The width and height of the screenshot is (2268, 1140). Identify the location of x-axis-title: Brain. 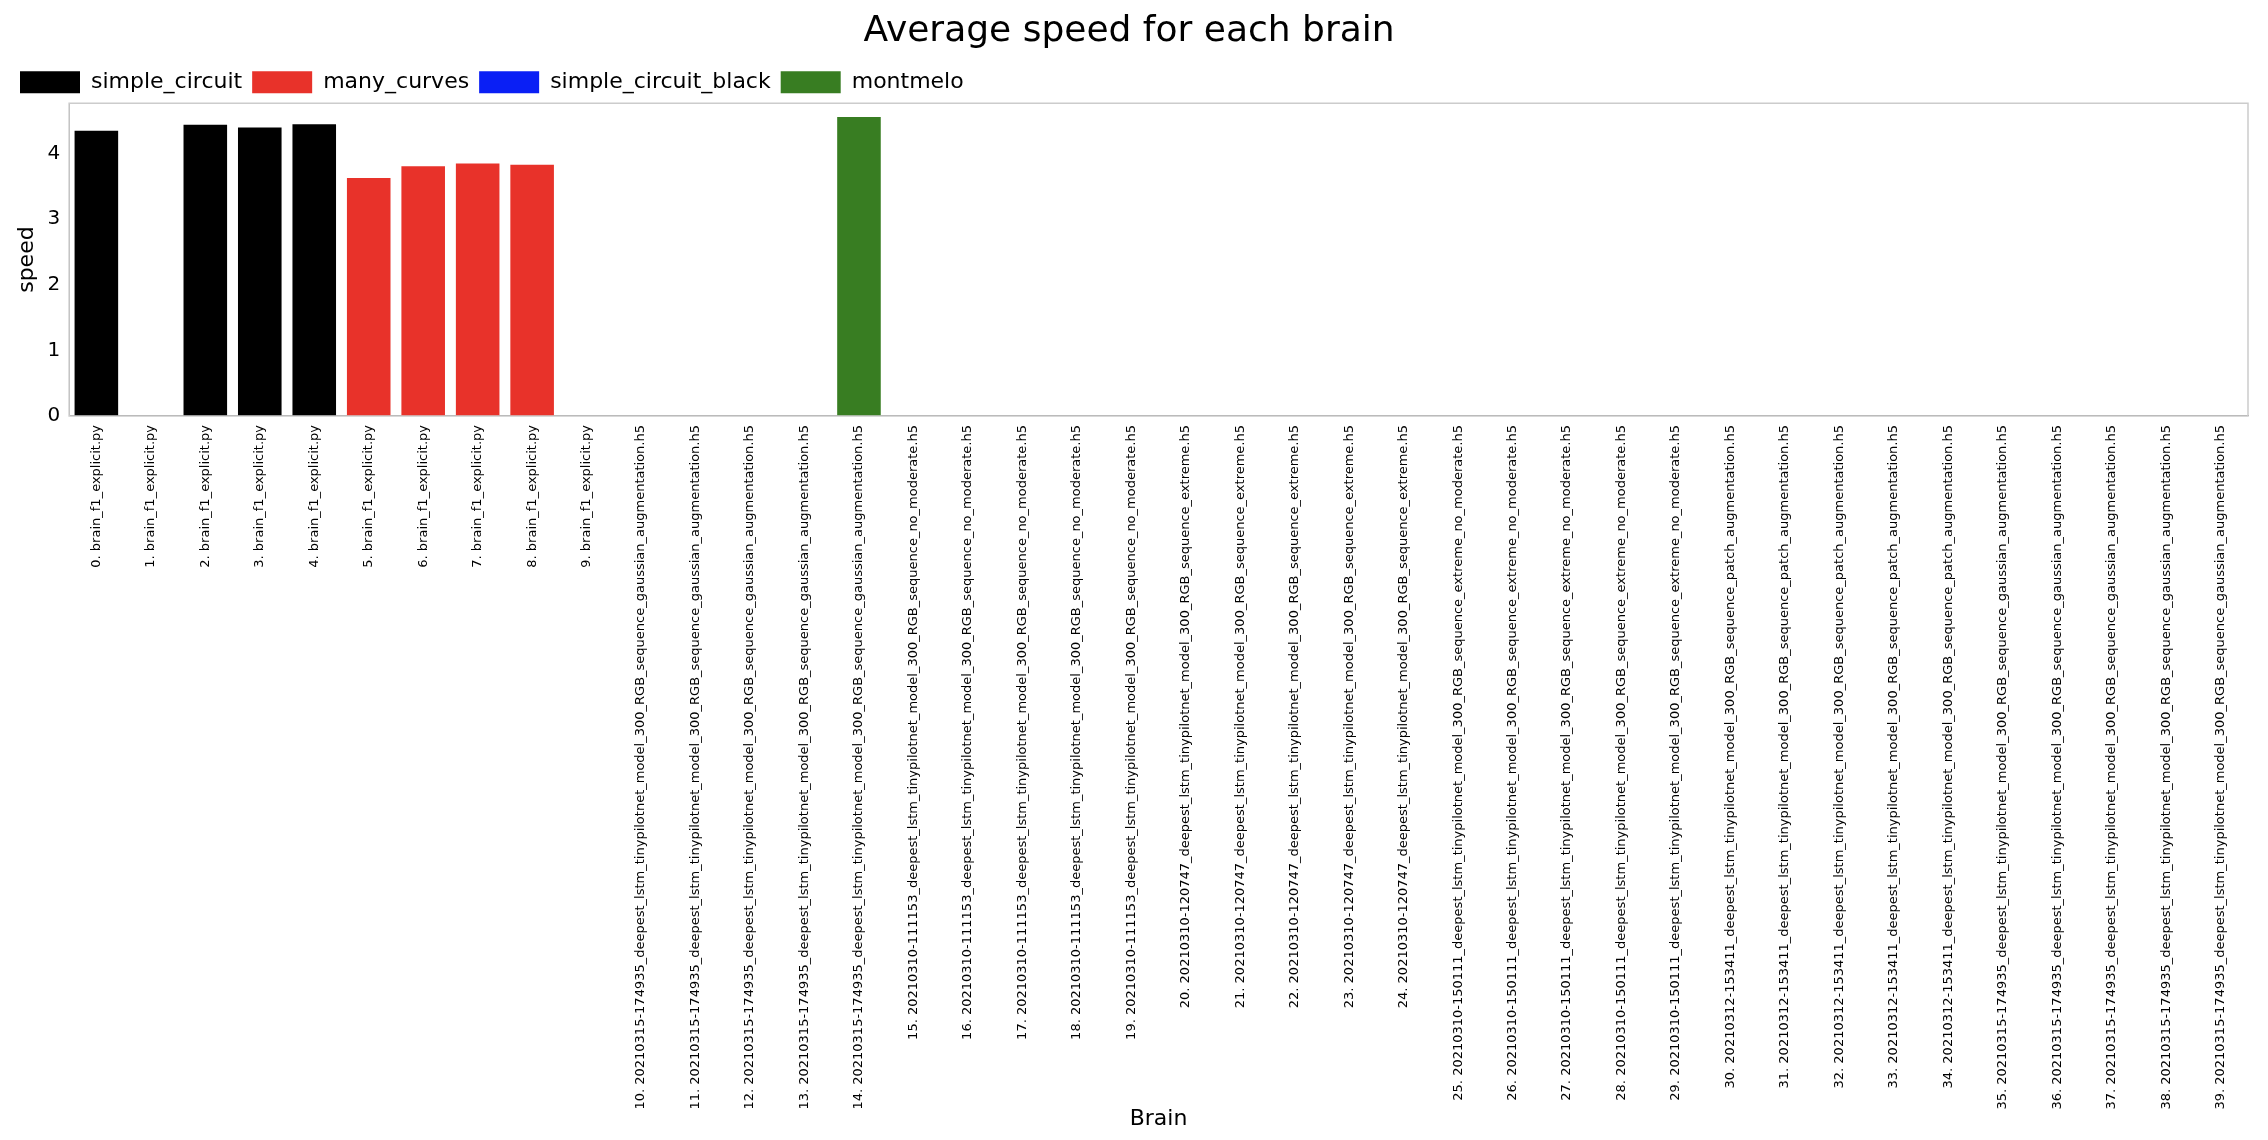
(1158, 1117).